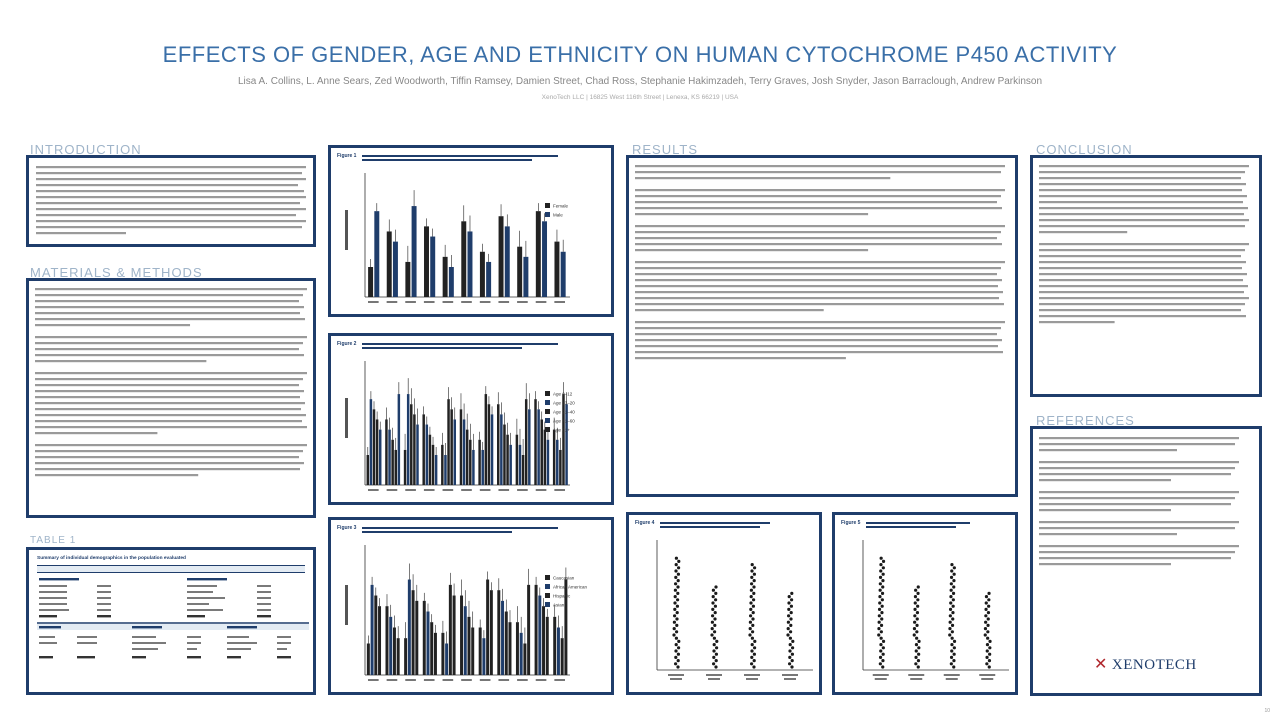  Describe the element at coordinates (851, 523) in the screenshot. I see `figure-5-label: Figure 5` at that location.